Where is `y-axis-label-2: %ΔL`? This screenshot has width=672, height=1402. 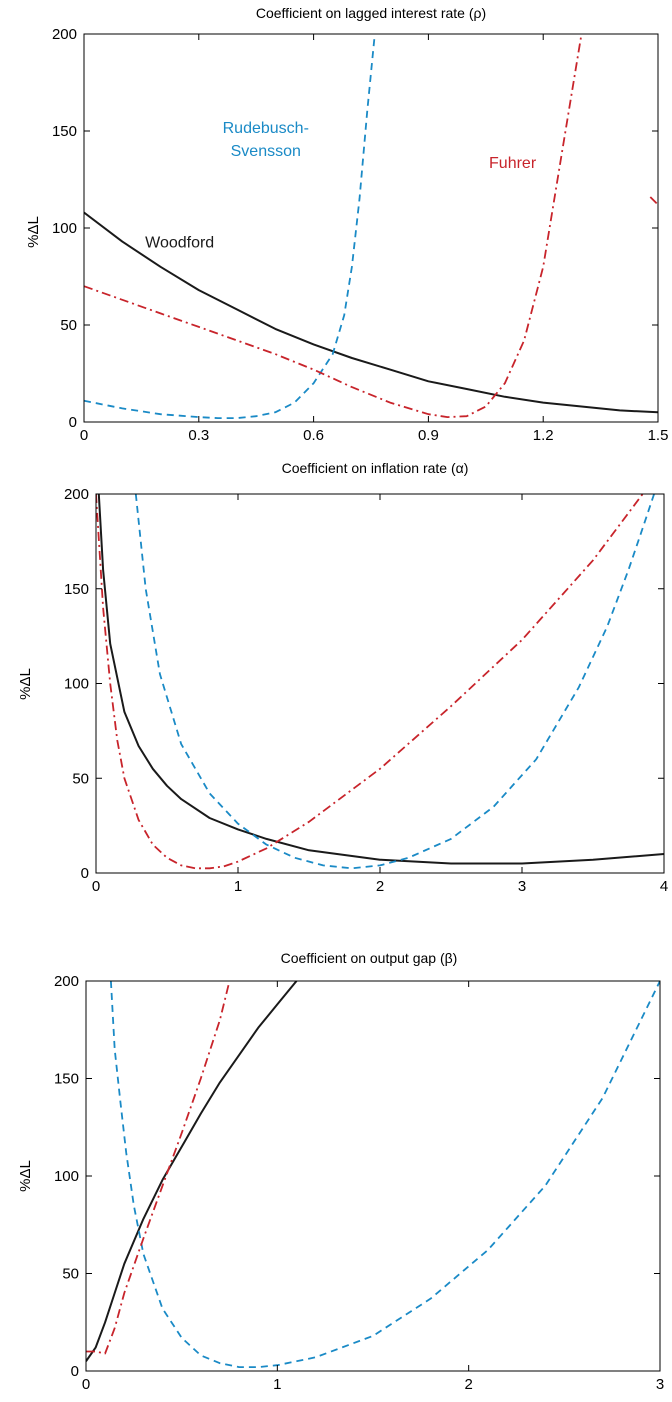 y-axis-label-2: %ΔL is located at coordinates (25, 684).